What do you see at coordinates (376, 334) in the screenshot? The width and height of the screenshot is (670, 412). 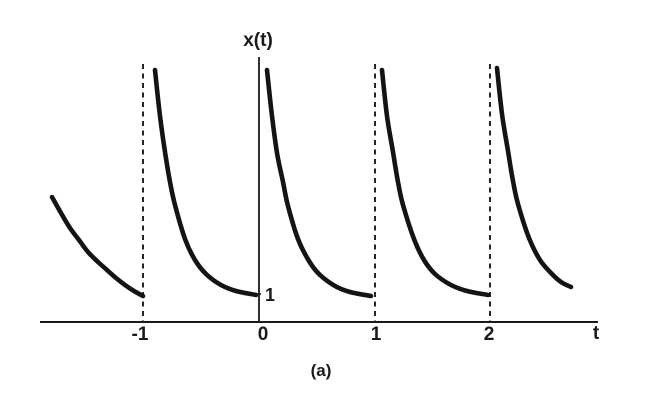 I see `x-tick-label-1: 1` at bounding box center [376, 334].